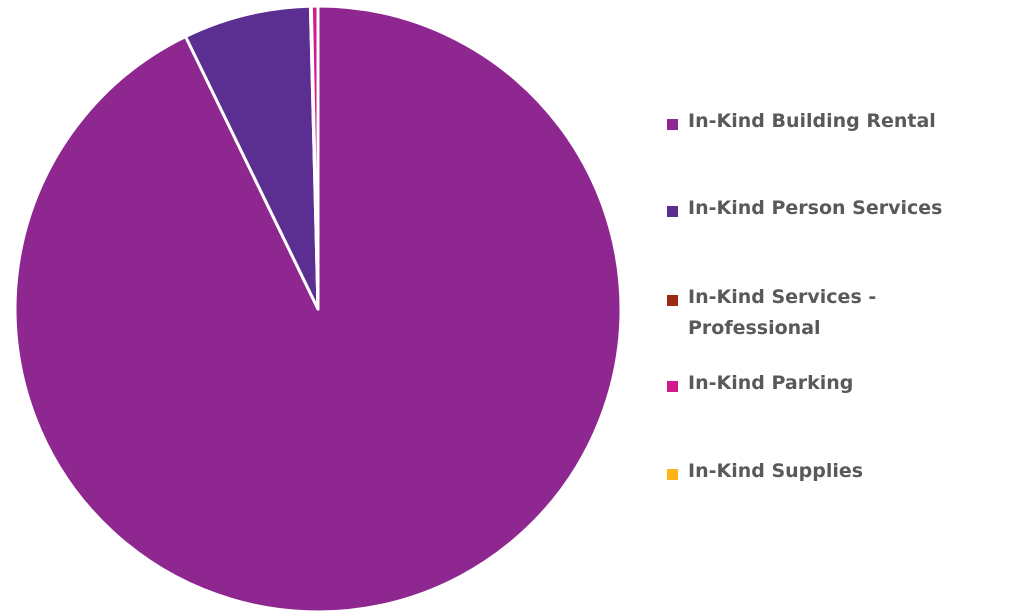  What do you see at coordinates (815, 208) in the screenshot?
I see `legend-label-person-services: In-Kind Person Services` at bounding box center [815, 208].